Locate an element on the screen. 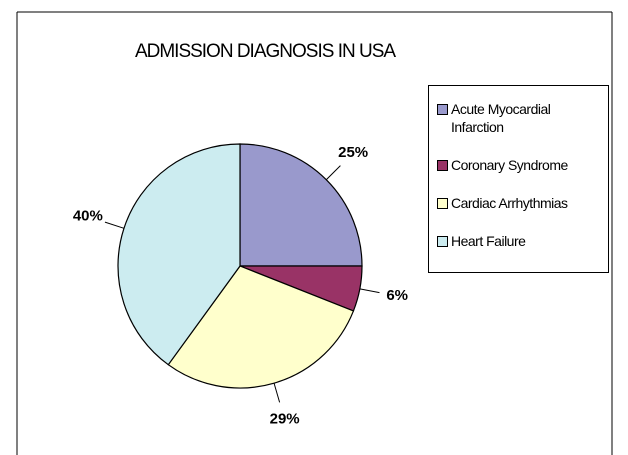 The image size is (628, 455). legend-item: Acute Myocardial Infarction is located at coordinates (519, 118).